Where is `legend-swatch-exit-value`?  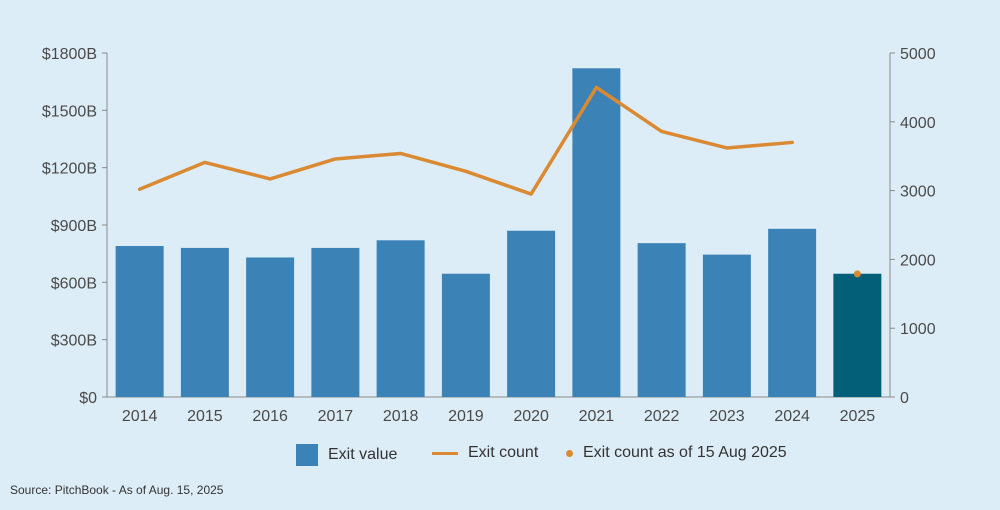
legend-swatch-exit-value is located at coordinates (307, 455).